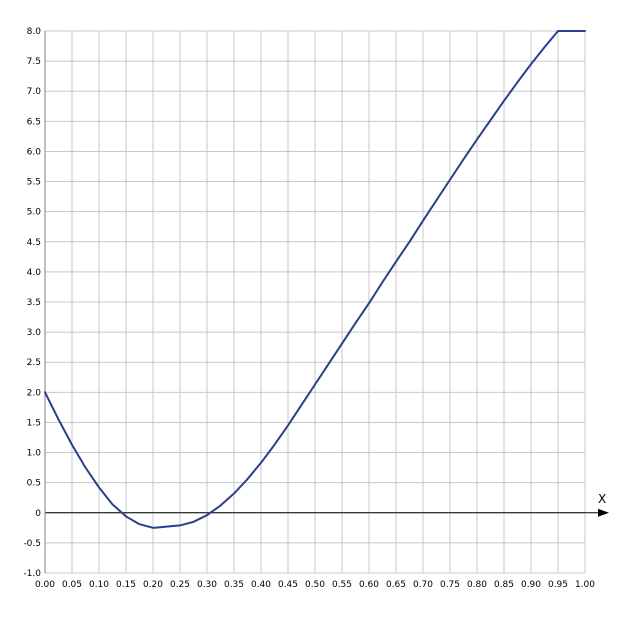  Describe the element at coordinates (423, 585) in the screenshot. I see `x-tick-label: 0.70` at that location.